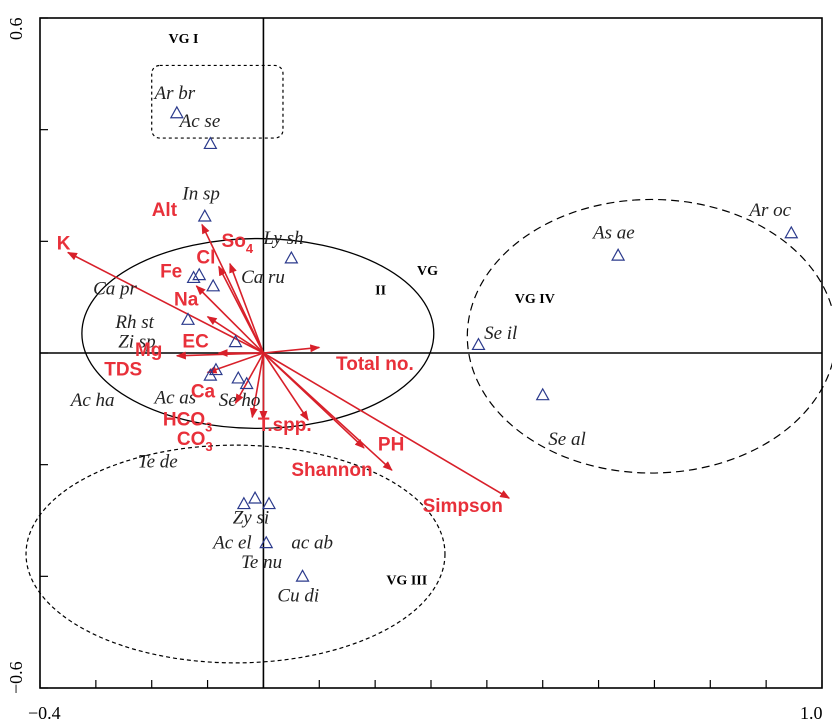 This screenshot has height=727, width=832. What do you see at coordinates (115, 288) in the screenshot?
I see `species-label-ca-pr: Ca pr` at bounding box center [115, 288].